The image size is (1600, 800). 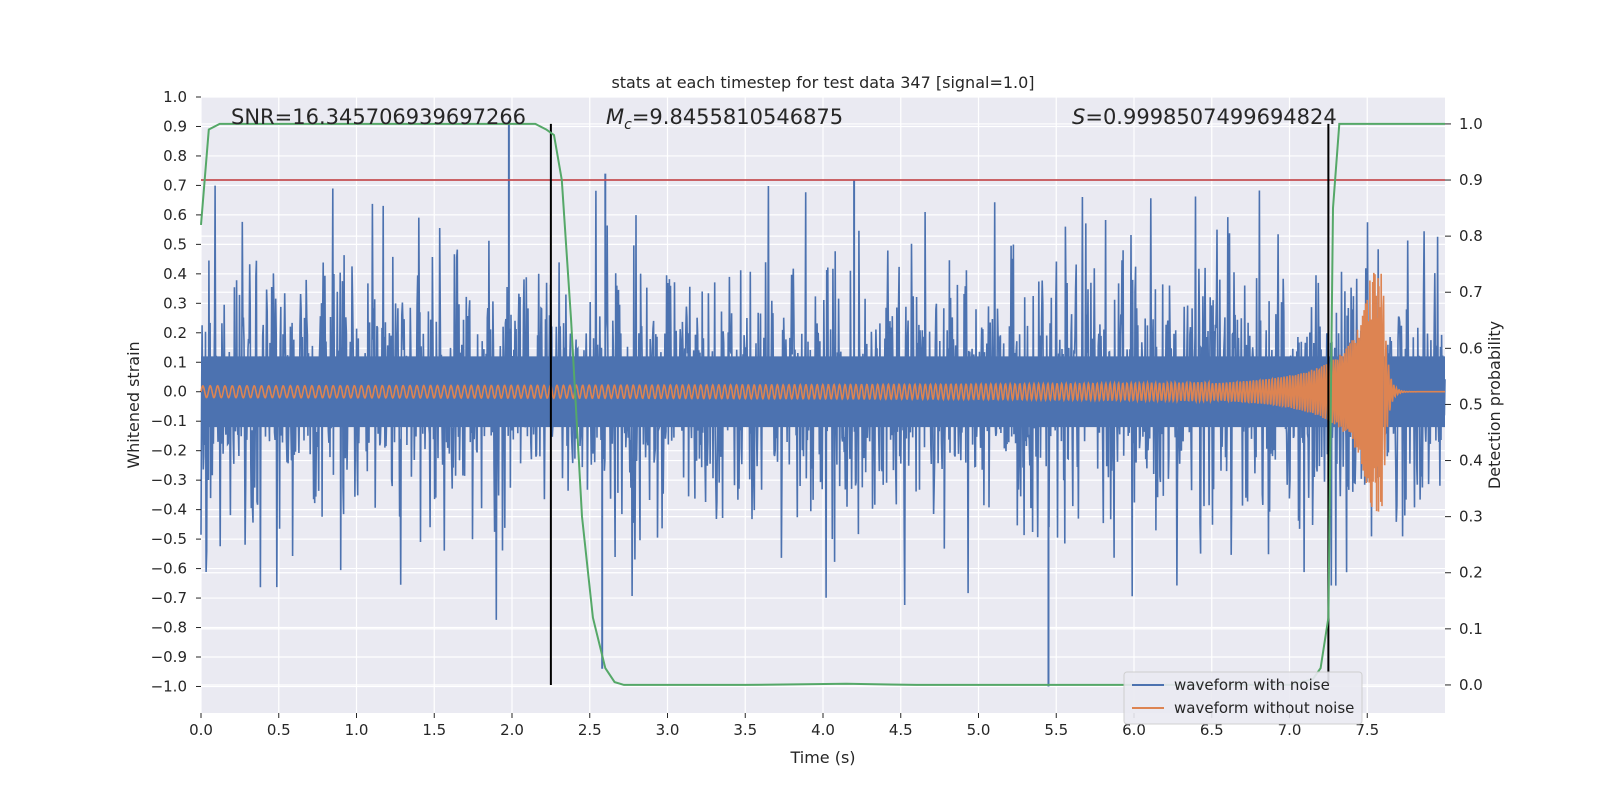 What do you see at coordinates (175, 303) in the screenshot?
I see `y-left-tick-label: 0.3` at bounding box center [175, 303].